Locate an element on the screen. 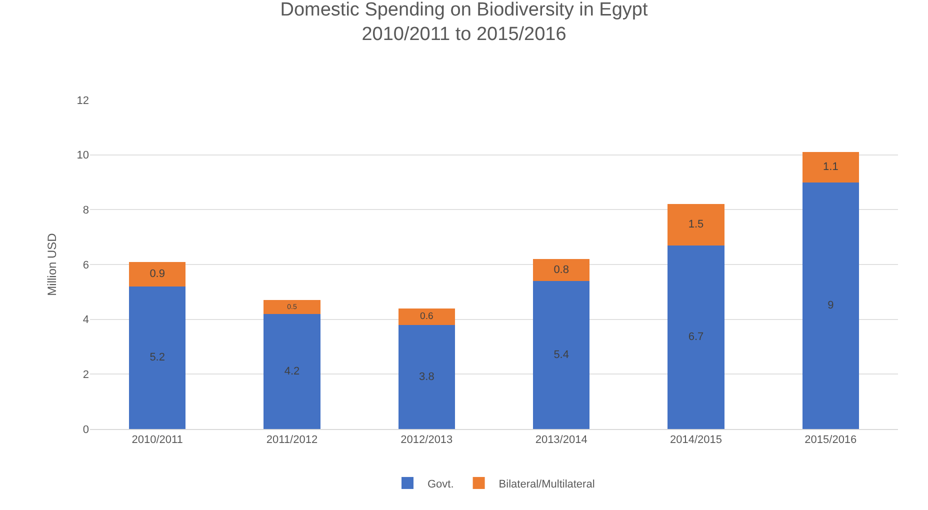 Image resolution: width=928 pixels, height=510 pixels. data-label: 4.2 is located at coordinates (292, 371).